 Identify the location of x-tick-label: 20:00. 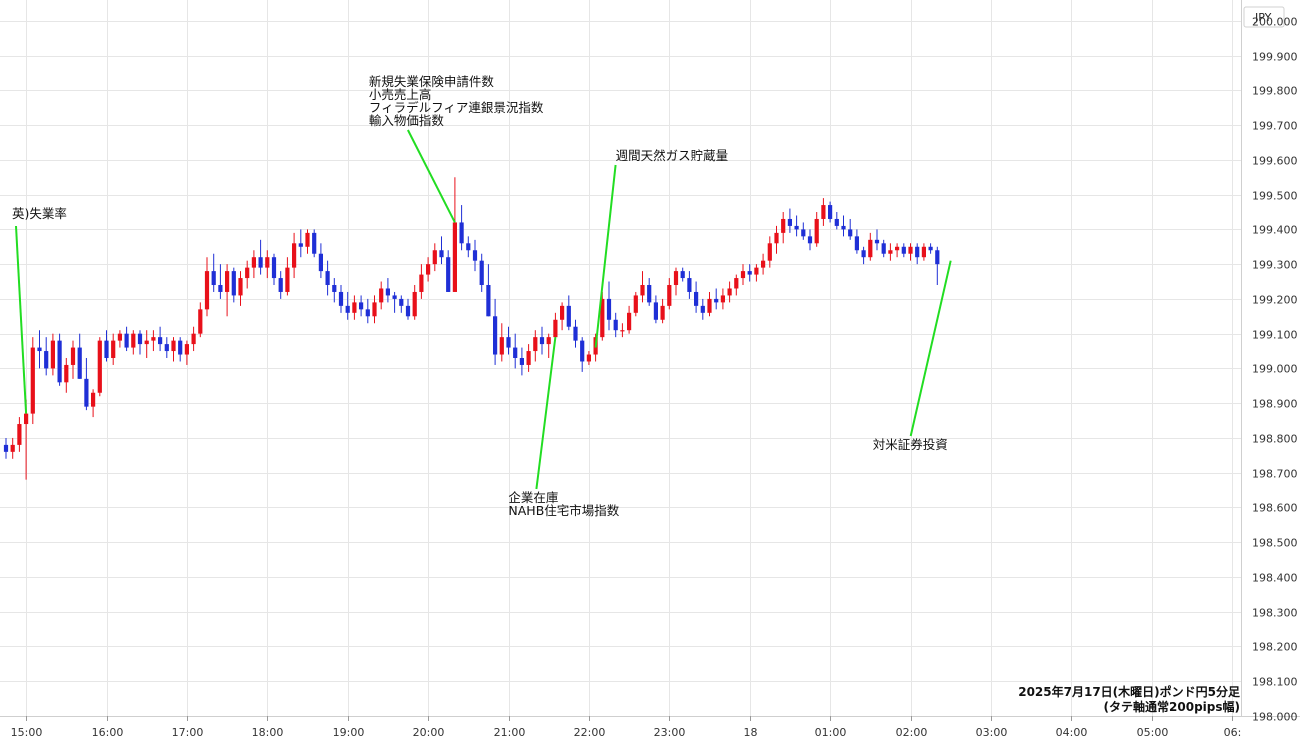
(429, 732).